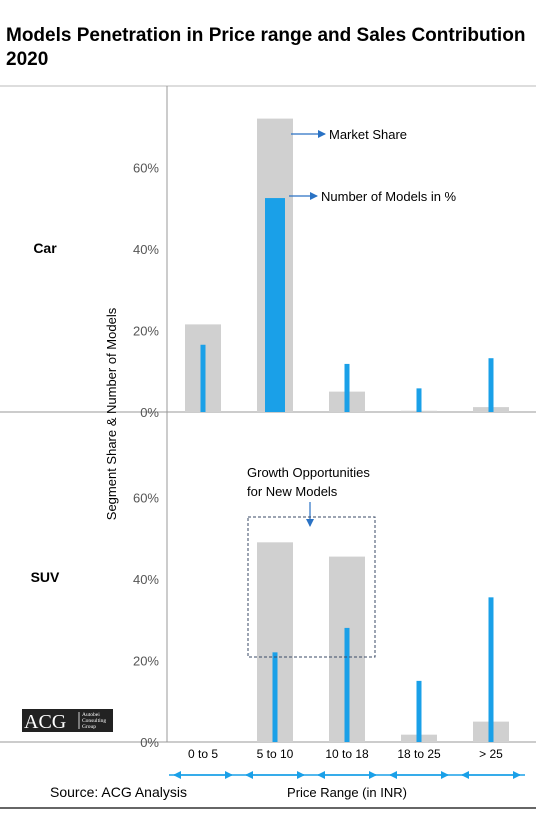  What do you see at coordinates (146, 331) in the screenshot?
I see `y-tick-label-car: 20%` at bounding box center [146, 331].